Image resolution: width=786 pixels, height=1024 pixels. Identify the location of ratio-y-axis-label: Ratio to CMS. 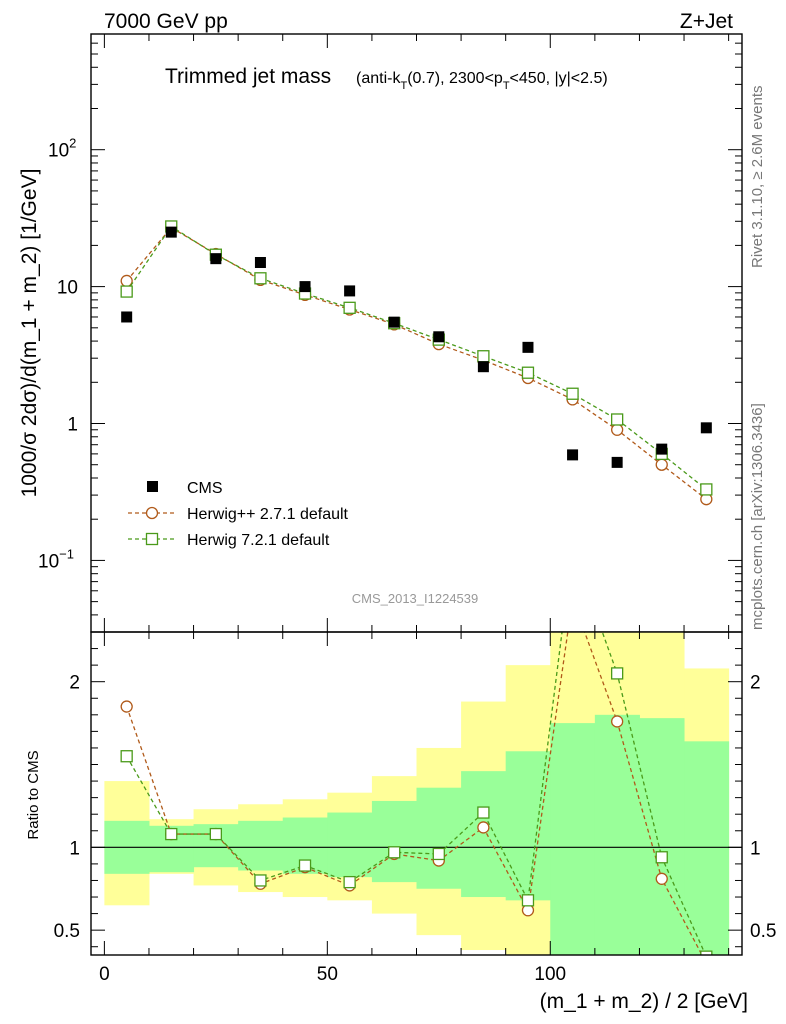
(33, 794).